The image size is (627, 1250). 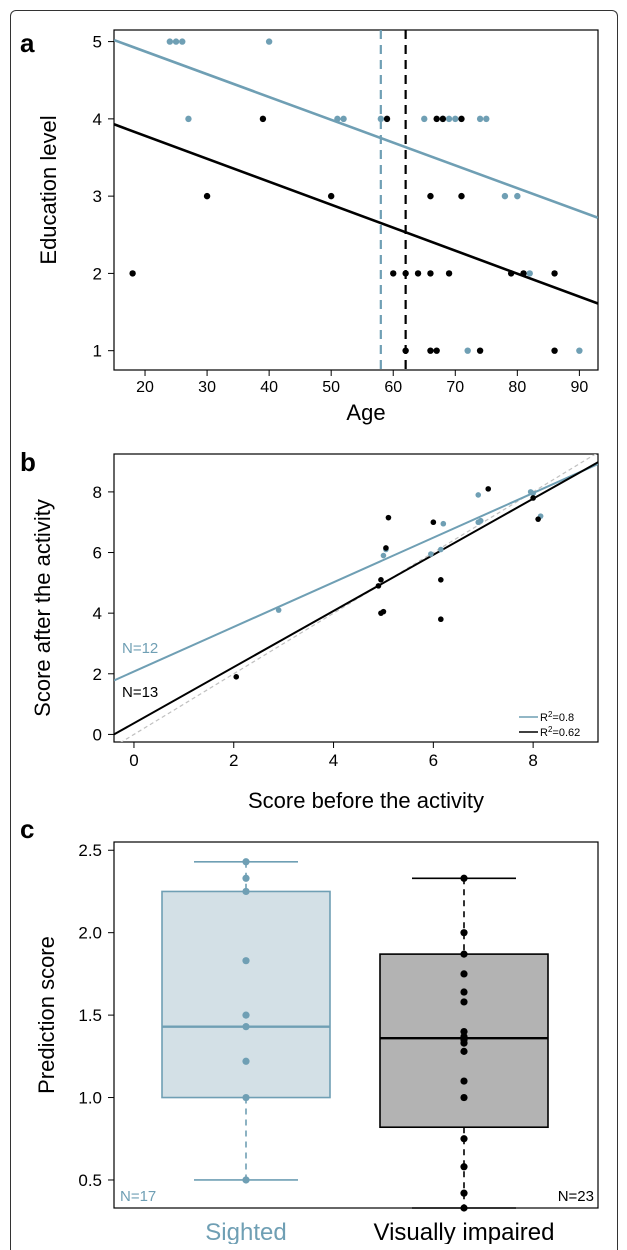 What do you see at coordinates (517, 387) in the screenshot?
I see `panel-a-x-tick-label: 80` at bounding box center [517, 387].